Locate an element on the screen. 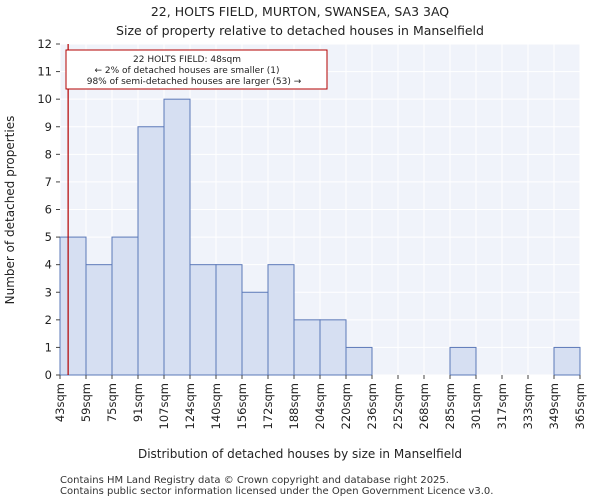 Image resolution: width=600 pixels, height=500 pixels. y-tick-label: 9 is located at coordinates (48, 127).